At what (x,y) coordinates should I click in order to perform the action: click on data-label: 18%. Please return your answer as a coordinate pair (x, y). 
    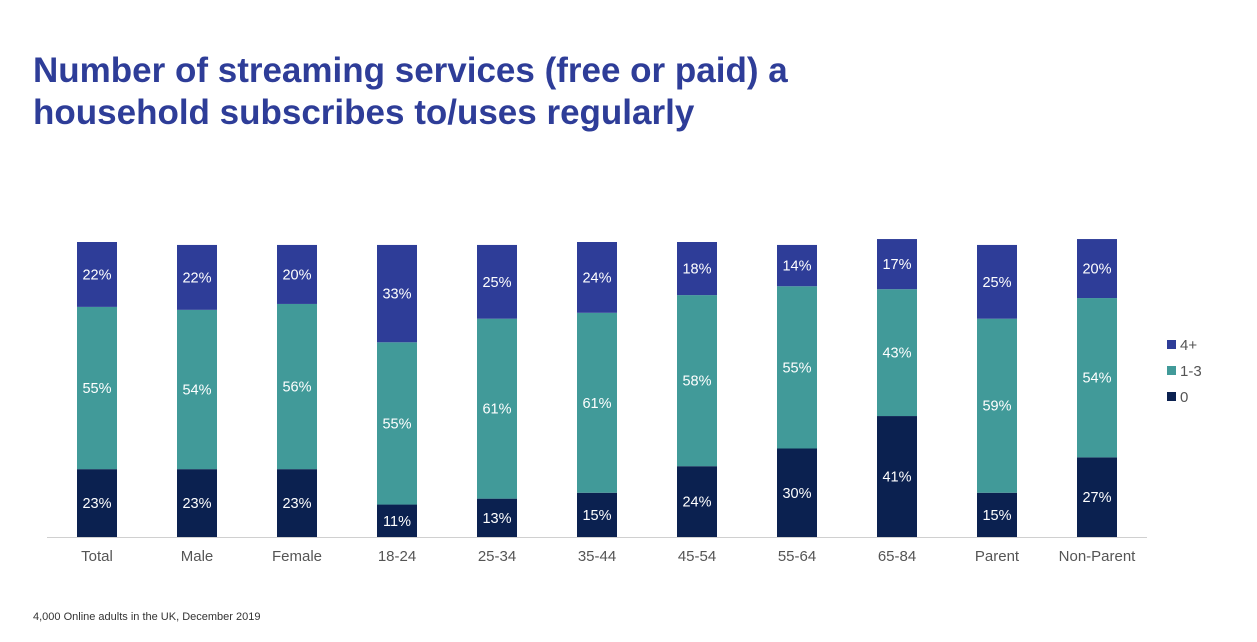
    Looking at the image, I should click on (696, 270).